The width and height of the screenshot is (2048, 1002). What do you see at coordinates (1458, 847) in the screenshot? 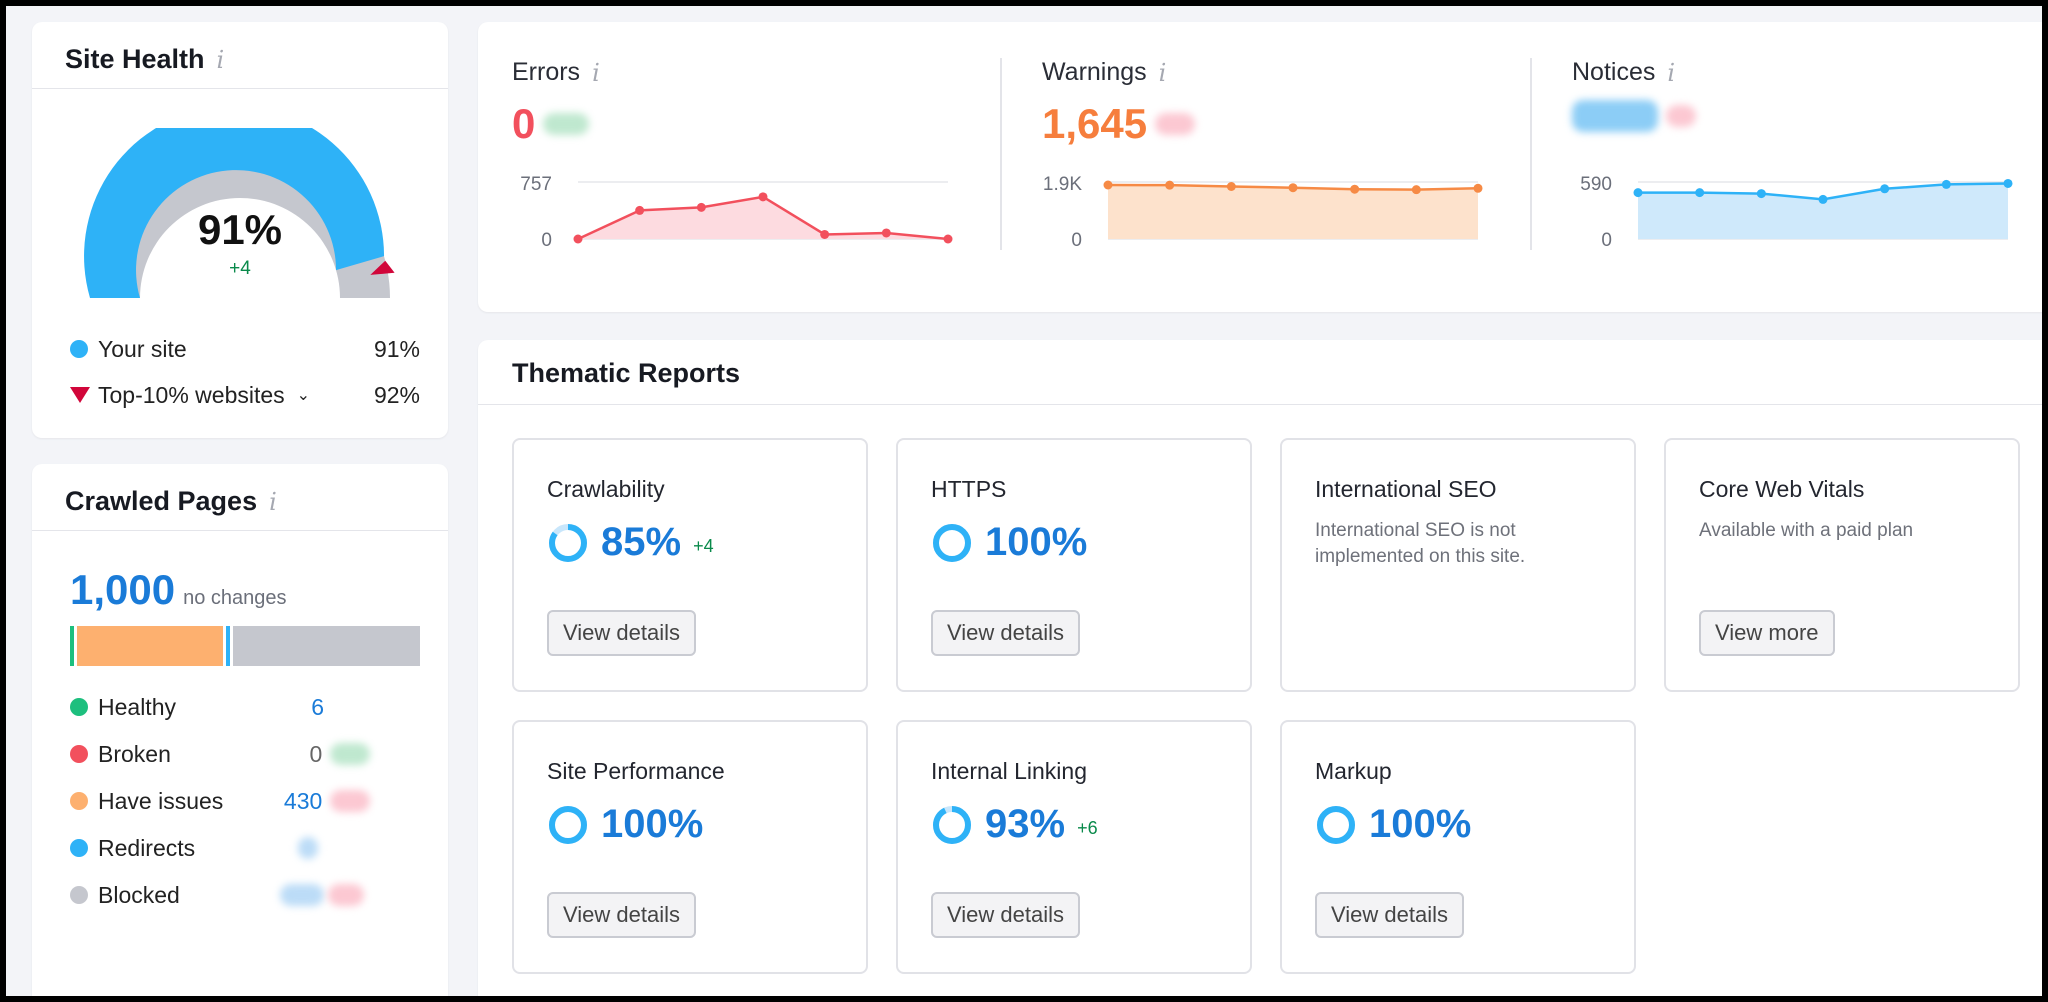
I see `tile-markup: Markup 100% View details` at bounding box center [1458, 847].